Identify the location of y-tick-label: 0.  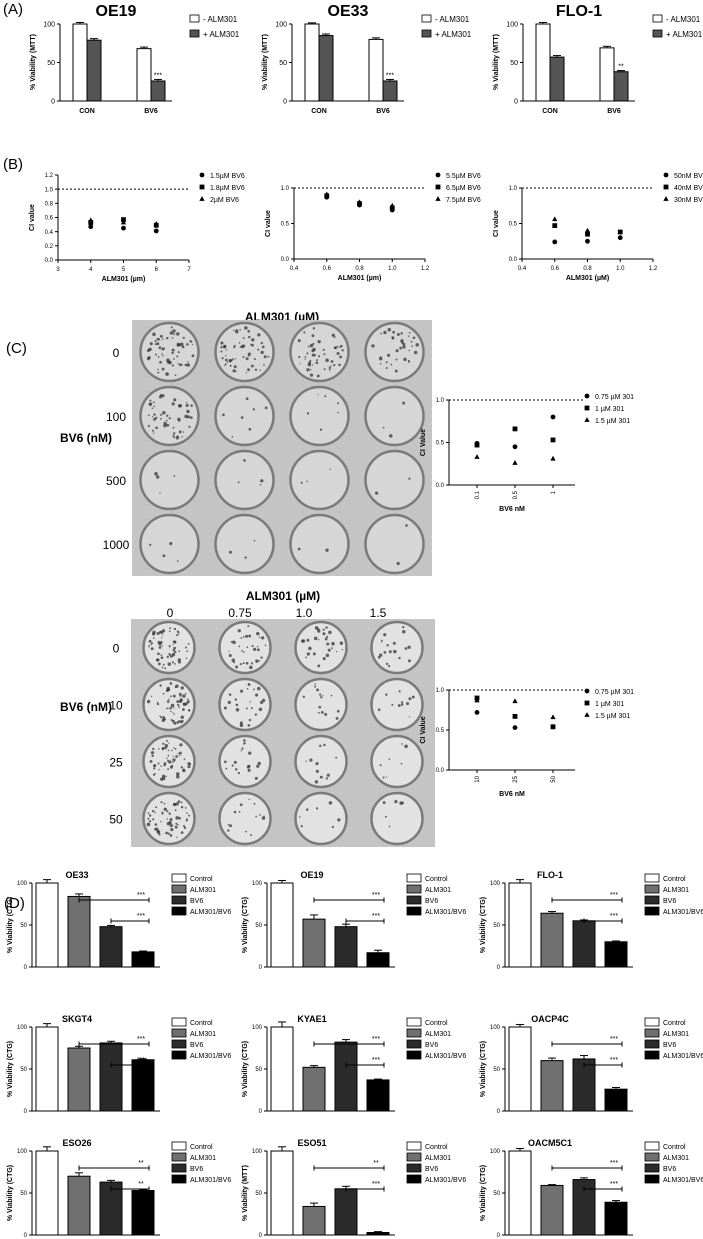
(26, 968).